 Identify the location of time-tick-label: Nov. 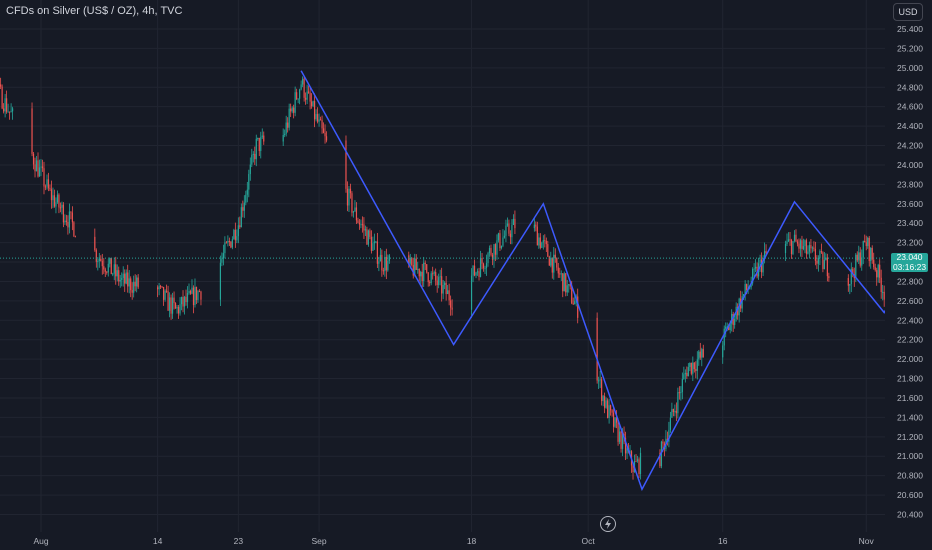
(867, 541).